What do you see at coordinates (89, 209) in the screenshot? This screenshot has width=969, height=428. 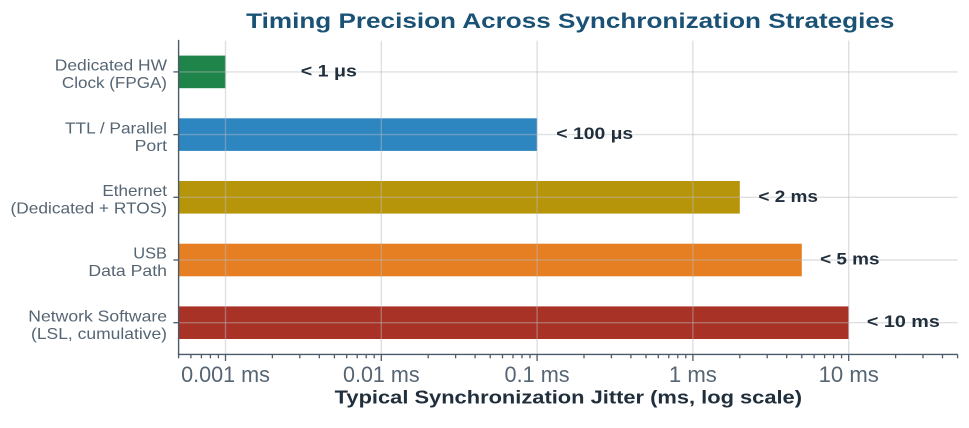 I see `svg-text: (Dedicated + RTOS)` at bounding box center [89, 209].